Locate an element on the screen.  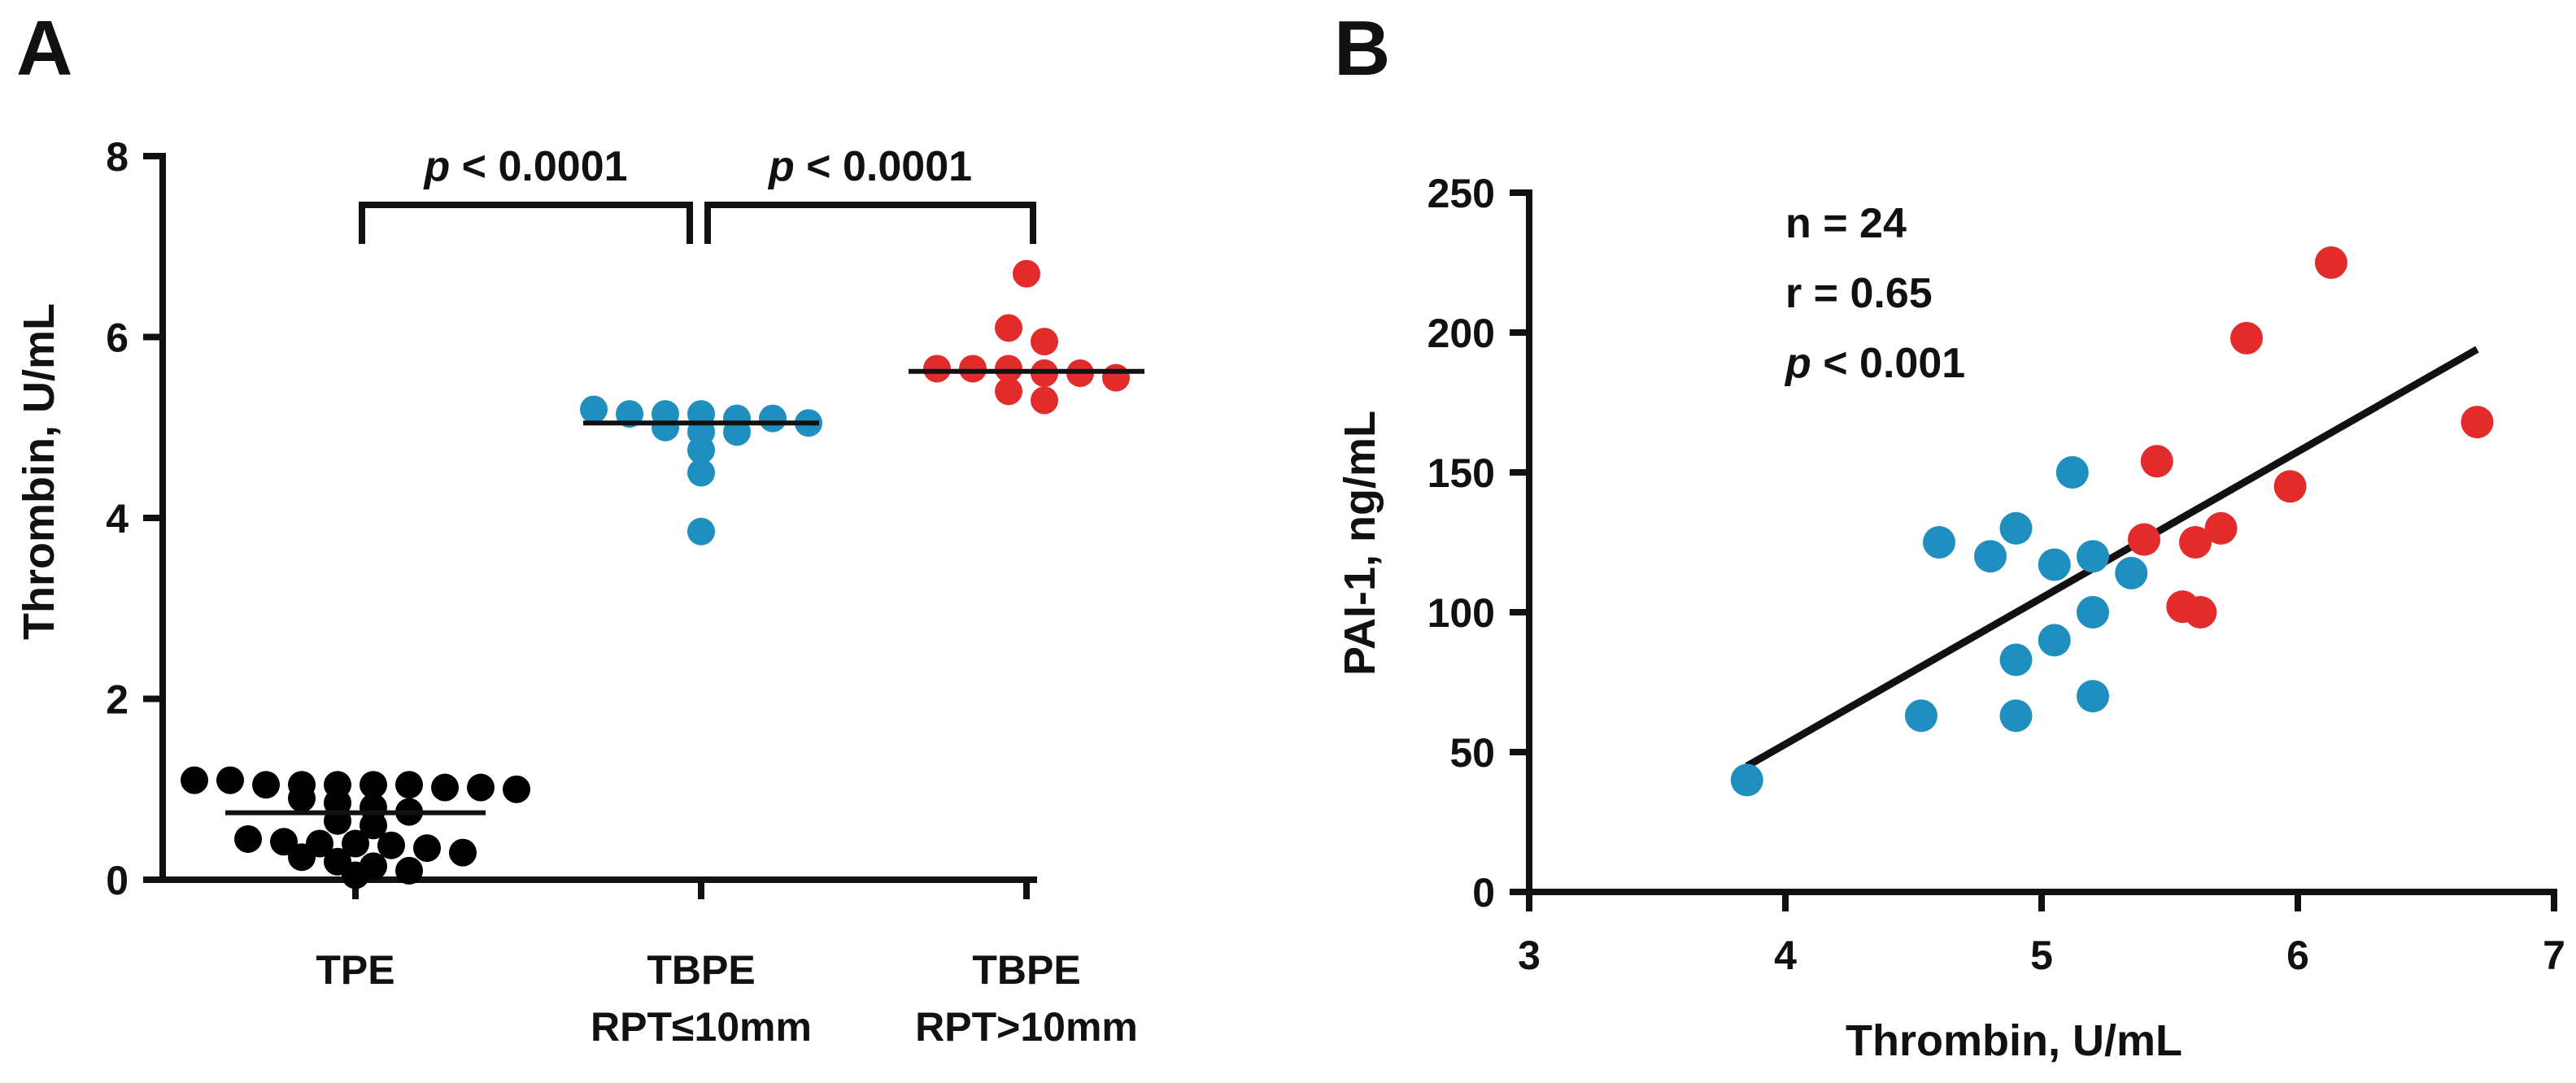
panel-b-y-tick-label: 100 is located at coordinates (1461, 613).